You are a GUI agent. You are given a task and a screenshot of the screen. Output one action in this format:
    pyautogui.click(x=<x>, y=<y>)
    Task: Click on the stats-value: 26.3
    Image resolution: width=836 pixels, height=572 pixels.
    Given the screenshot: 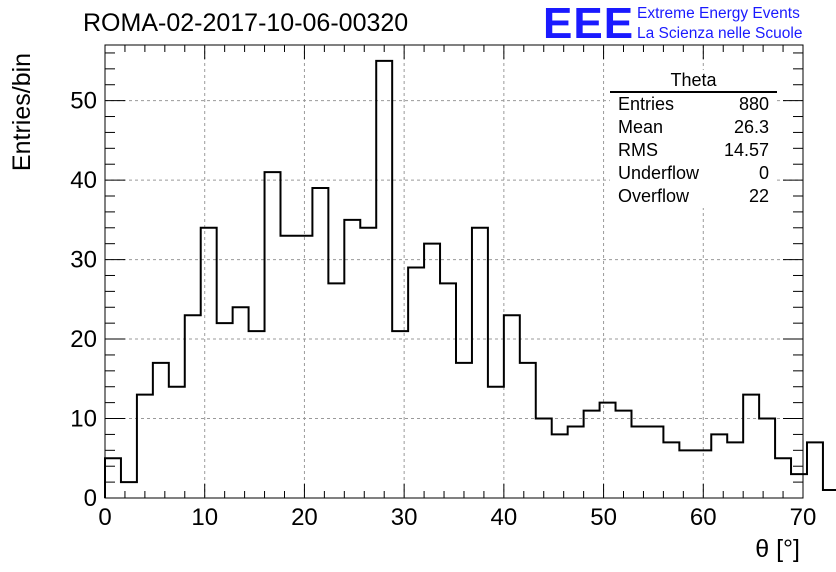 What is the action you would take?
    pyautogui.click(x=751, y=127)
    